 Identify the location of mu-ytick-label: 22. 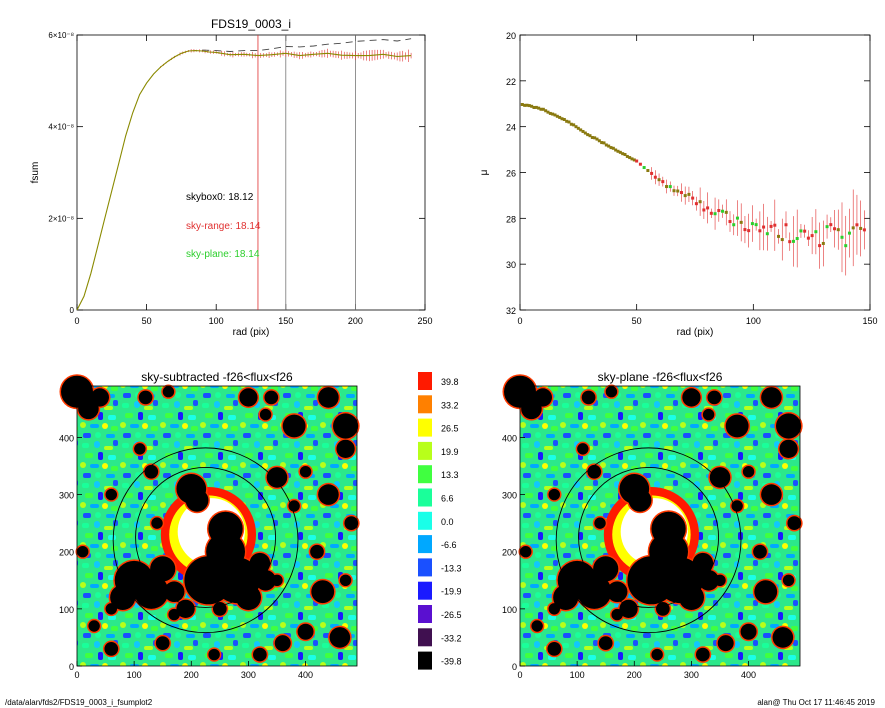
(511, 82).